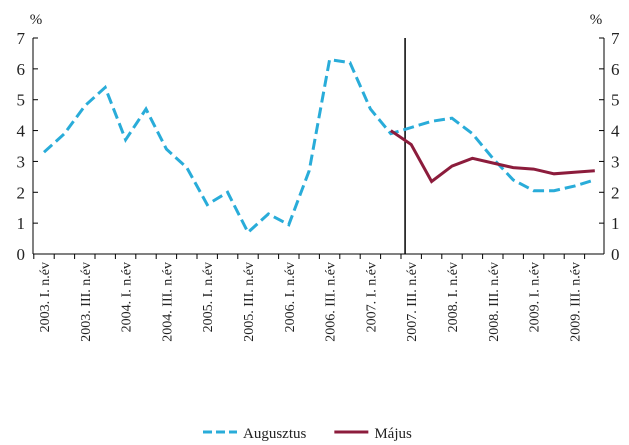  Describe the element at coordinates (494, 302) in the screenshot. I see `x-tick-label: 2008. III. n.év` at that location.